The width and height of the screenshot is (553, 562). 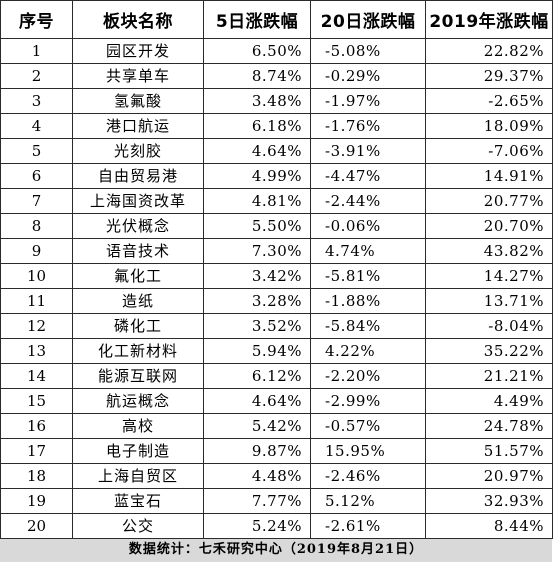 I want to click on cell-sector-name: 氟化工, so click(x=138, y=276).